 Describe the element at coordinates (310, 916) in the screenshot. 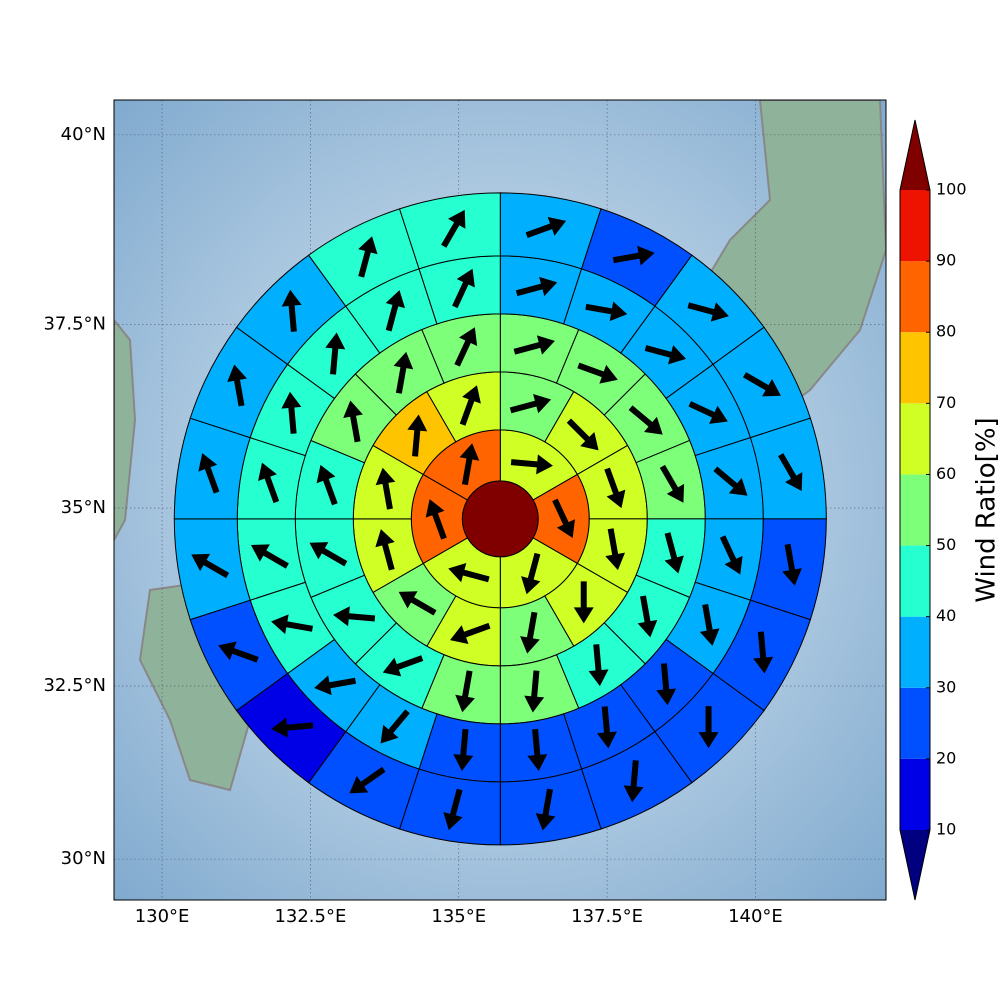

I see `x-tick-label: 132.5°E` at that location.